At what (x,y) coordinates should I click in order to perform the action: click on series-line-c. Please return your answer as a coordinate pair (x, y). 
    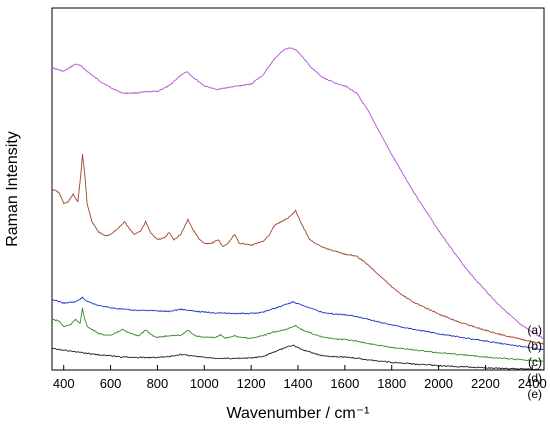
    Looking at the image, I should click on (298, 323).